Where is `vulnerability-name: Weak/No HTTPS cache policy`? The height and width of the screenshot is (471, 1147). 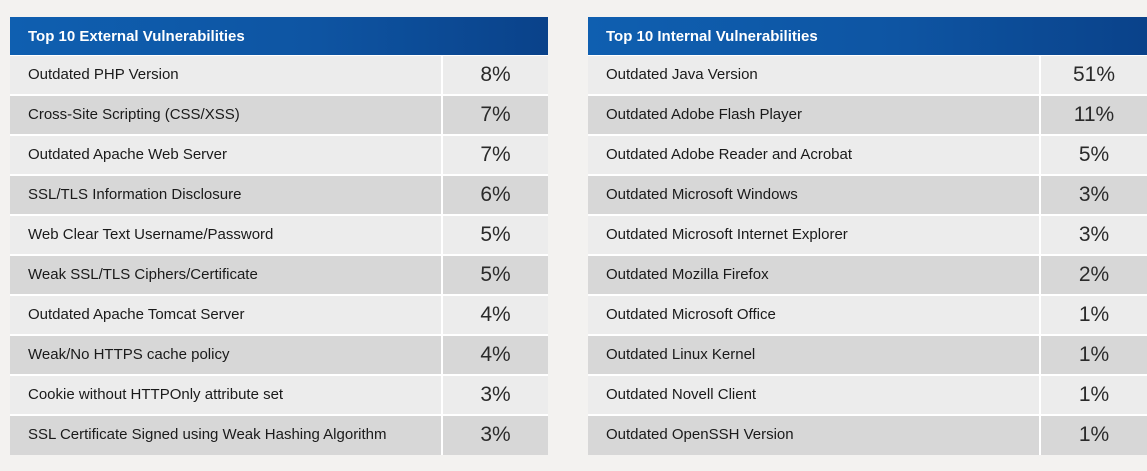
vulnerability-name: Weak/No HTTPS cache policy is located at coordinates (226, 355).